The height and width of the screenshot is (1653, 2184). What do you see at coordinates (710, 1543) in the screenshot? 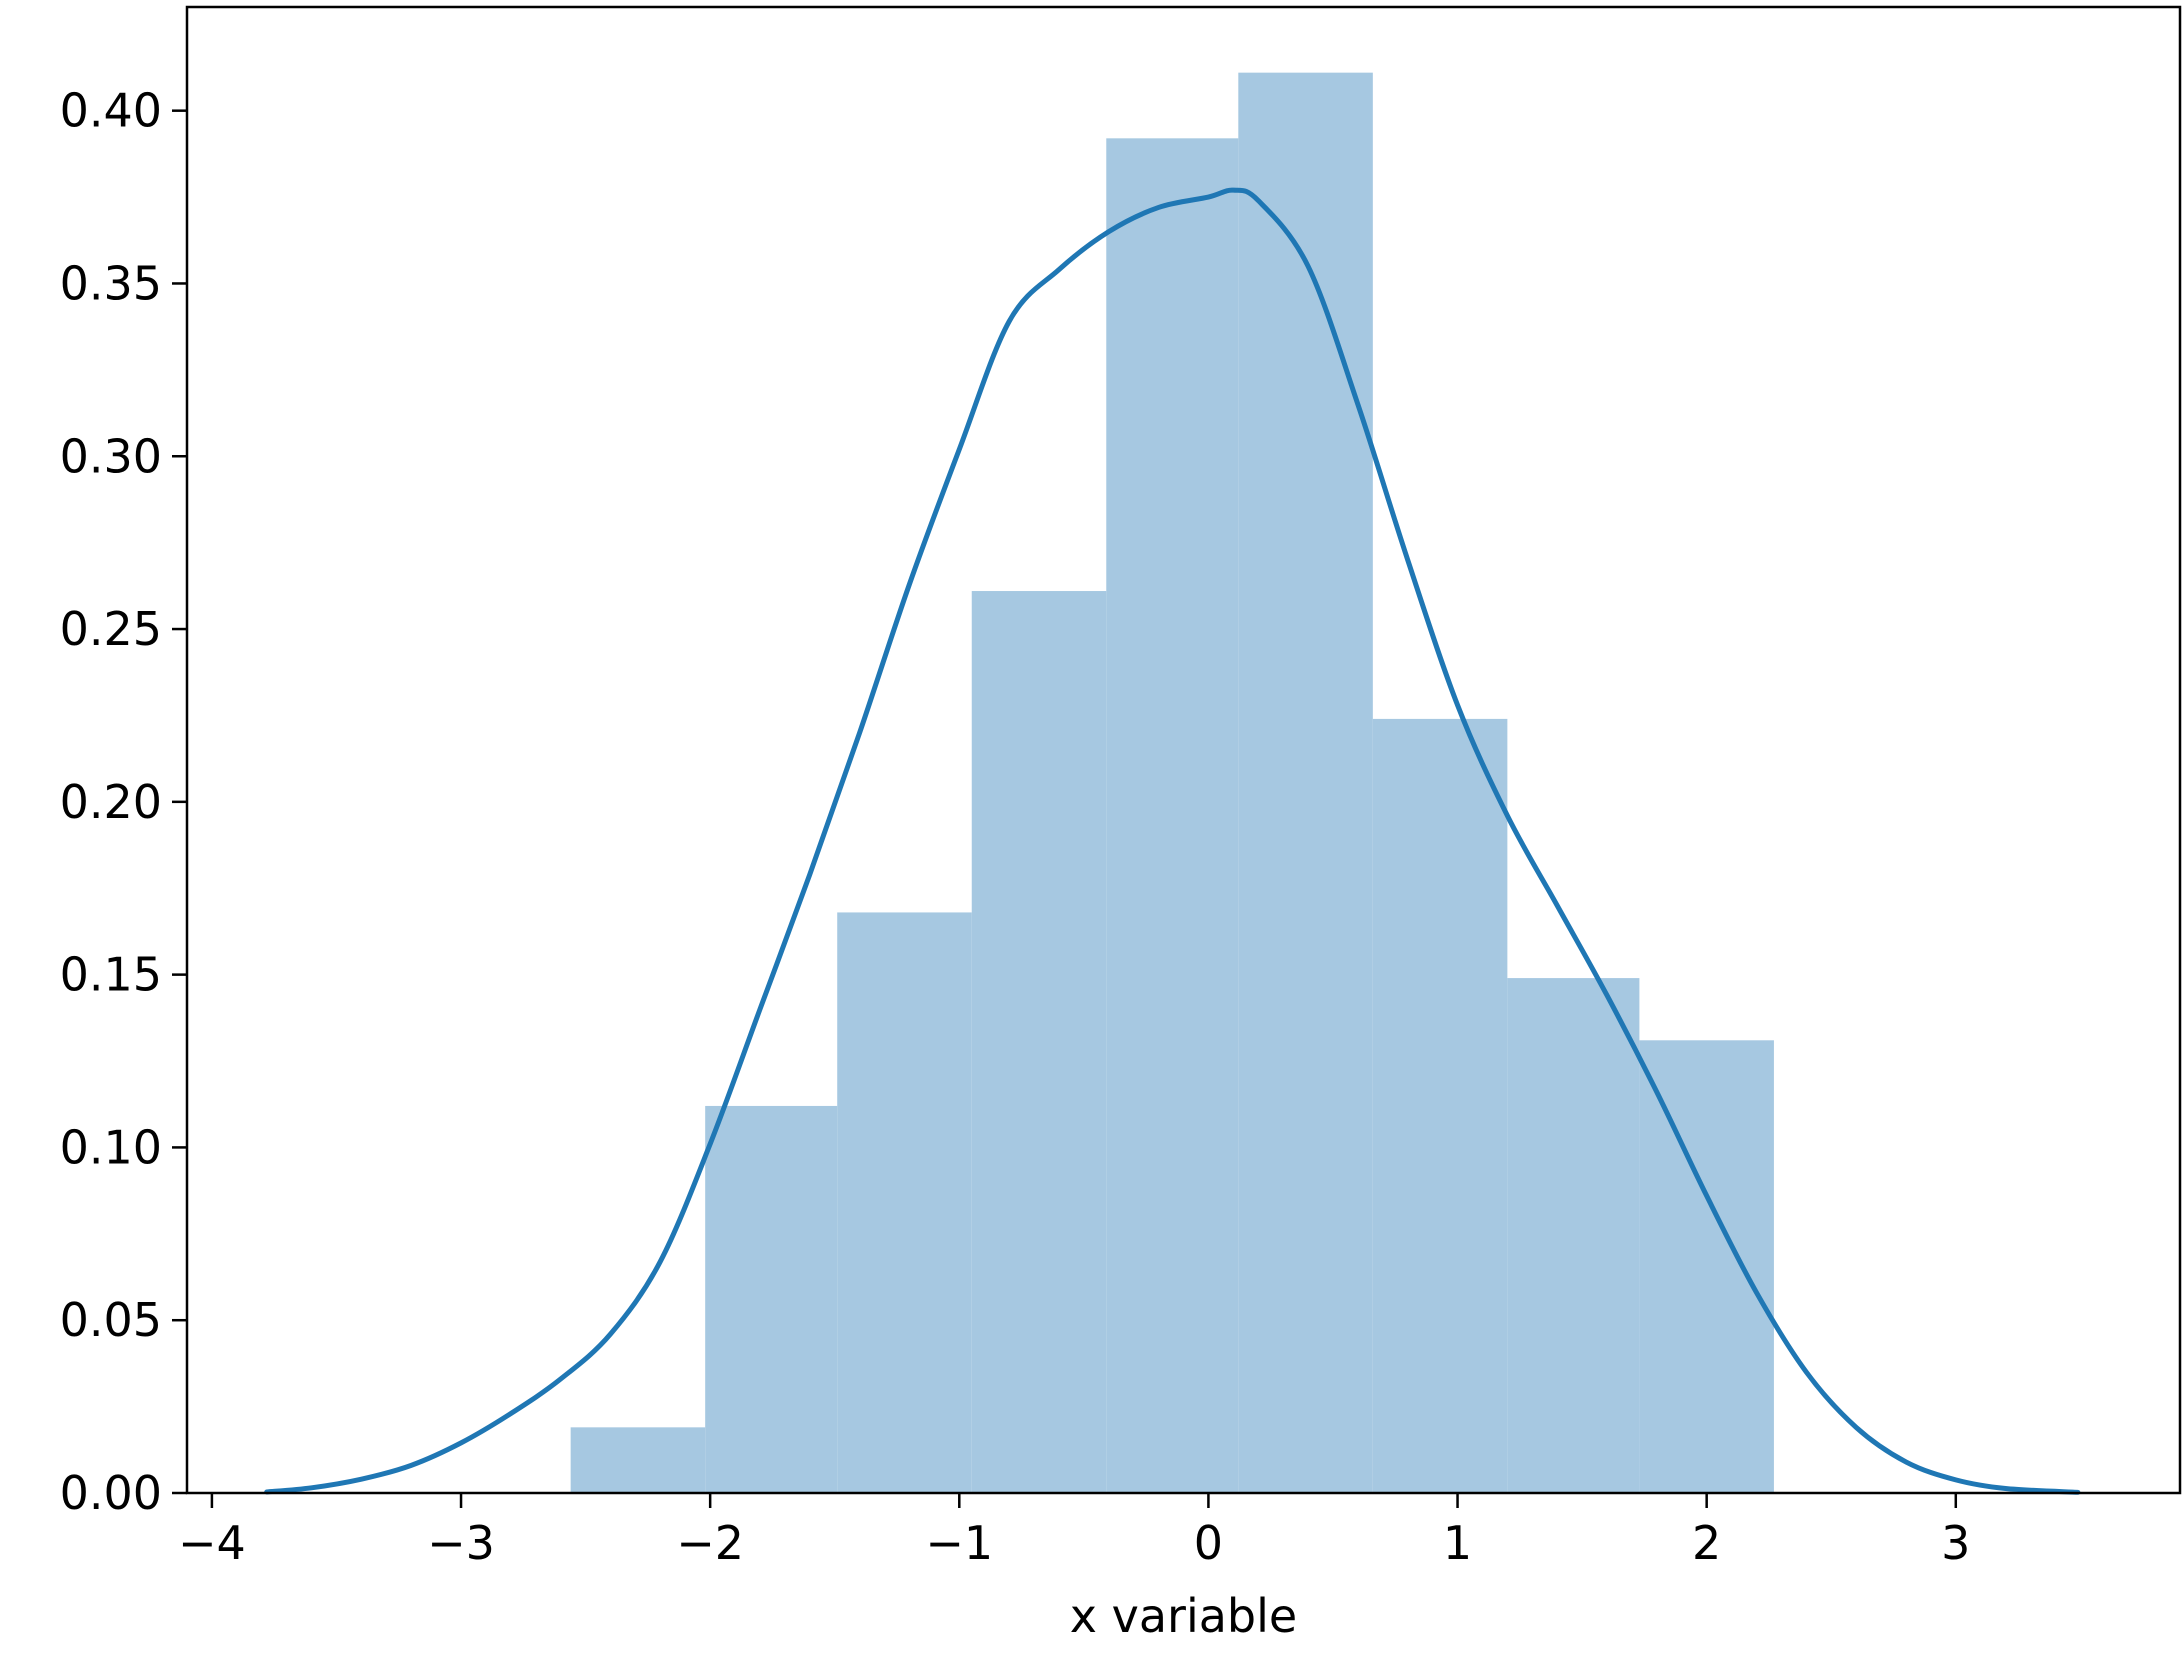
I see `x-tick-label: −2` at bounding box center [710, 1543].